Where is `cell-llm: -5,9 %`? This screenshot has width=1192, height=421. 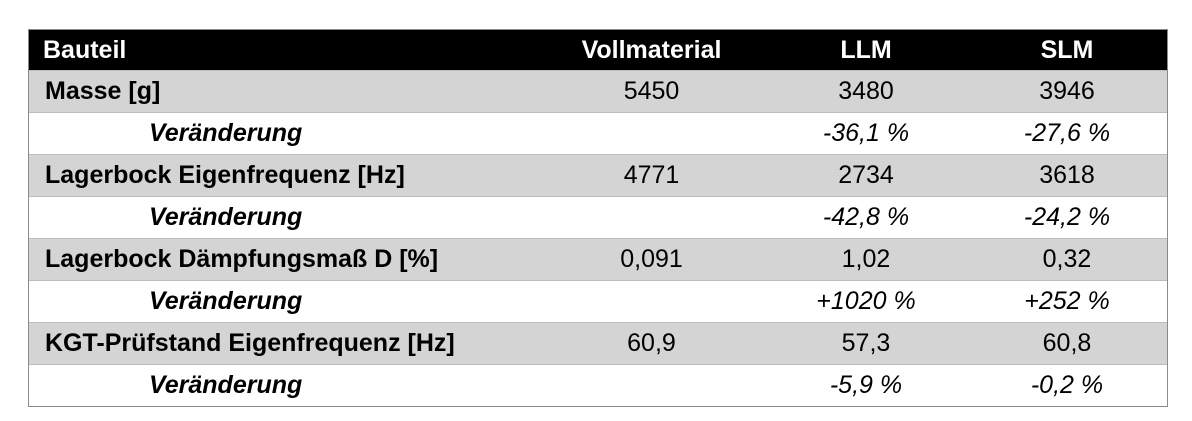 cell-llm: -5,9 % is located at coordinates (866, 385).